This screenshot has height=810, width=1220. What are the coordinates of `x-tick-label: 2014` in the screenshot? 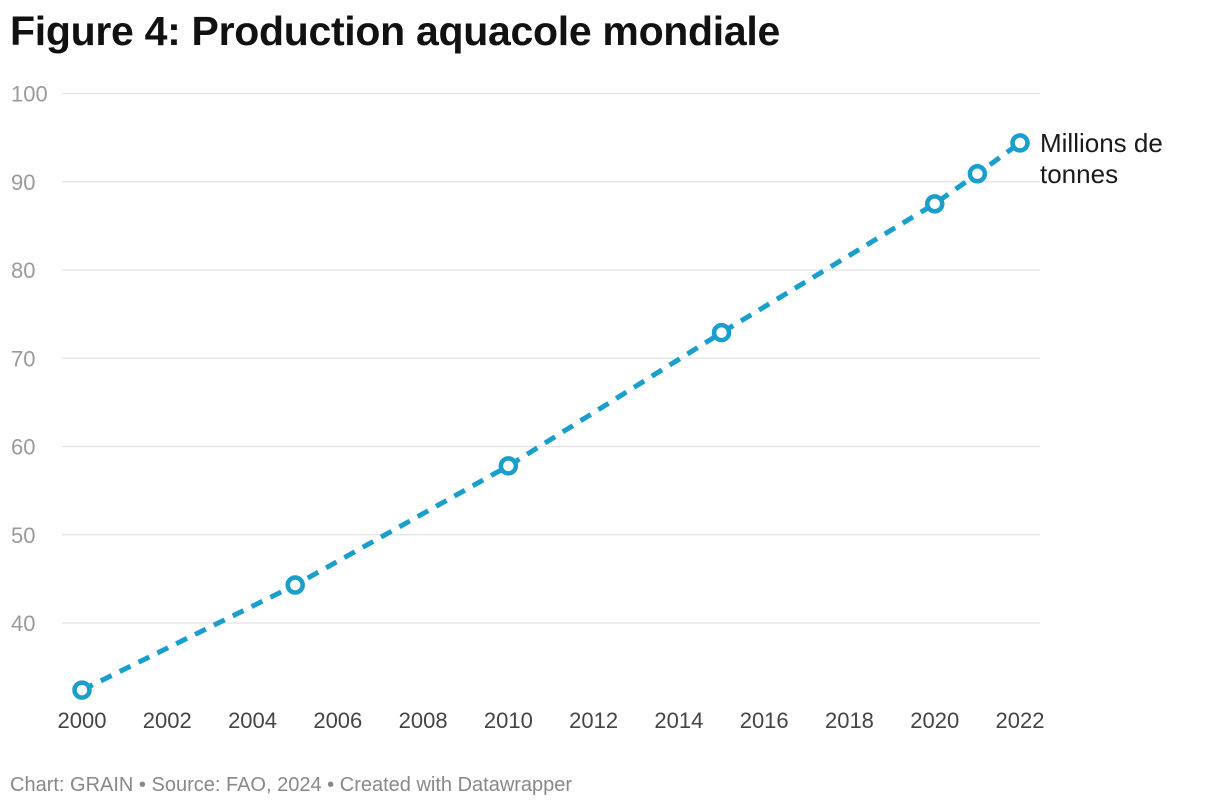 It's located at (678, 720).